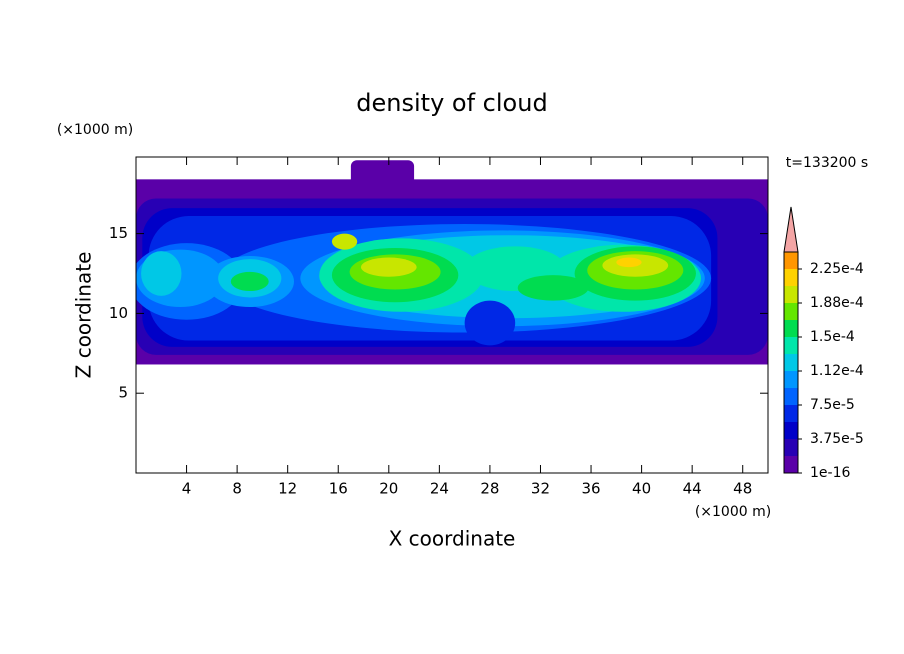 Image resolution: width=904 pixels, height=654 pixels. What do you see at coordinates (827, 163) in the screenshot?
I see `time-annotation: t=133200 s` at bounding box center [827, 163].